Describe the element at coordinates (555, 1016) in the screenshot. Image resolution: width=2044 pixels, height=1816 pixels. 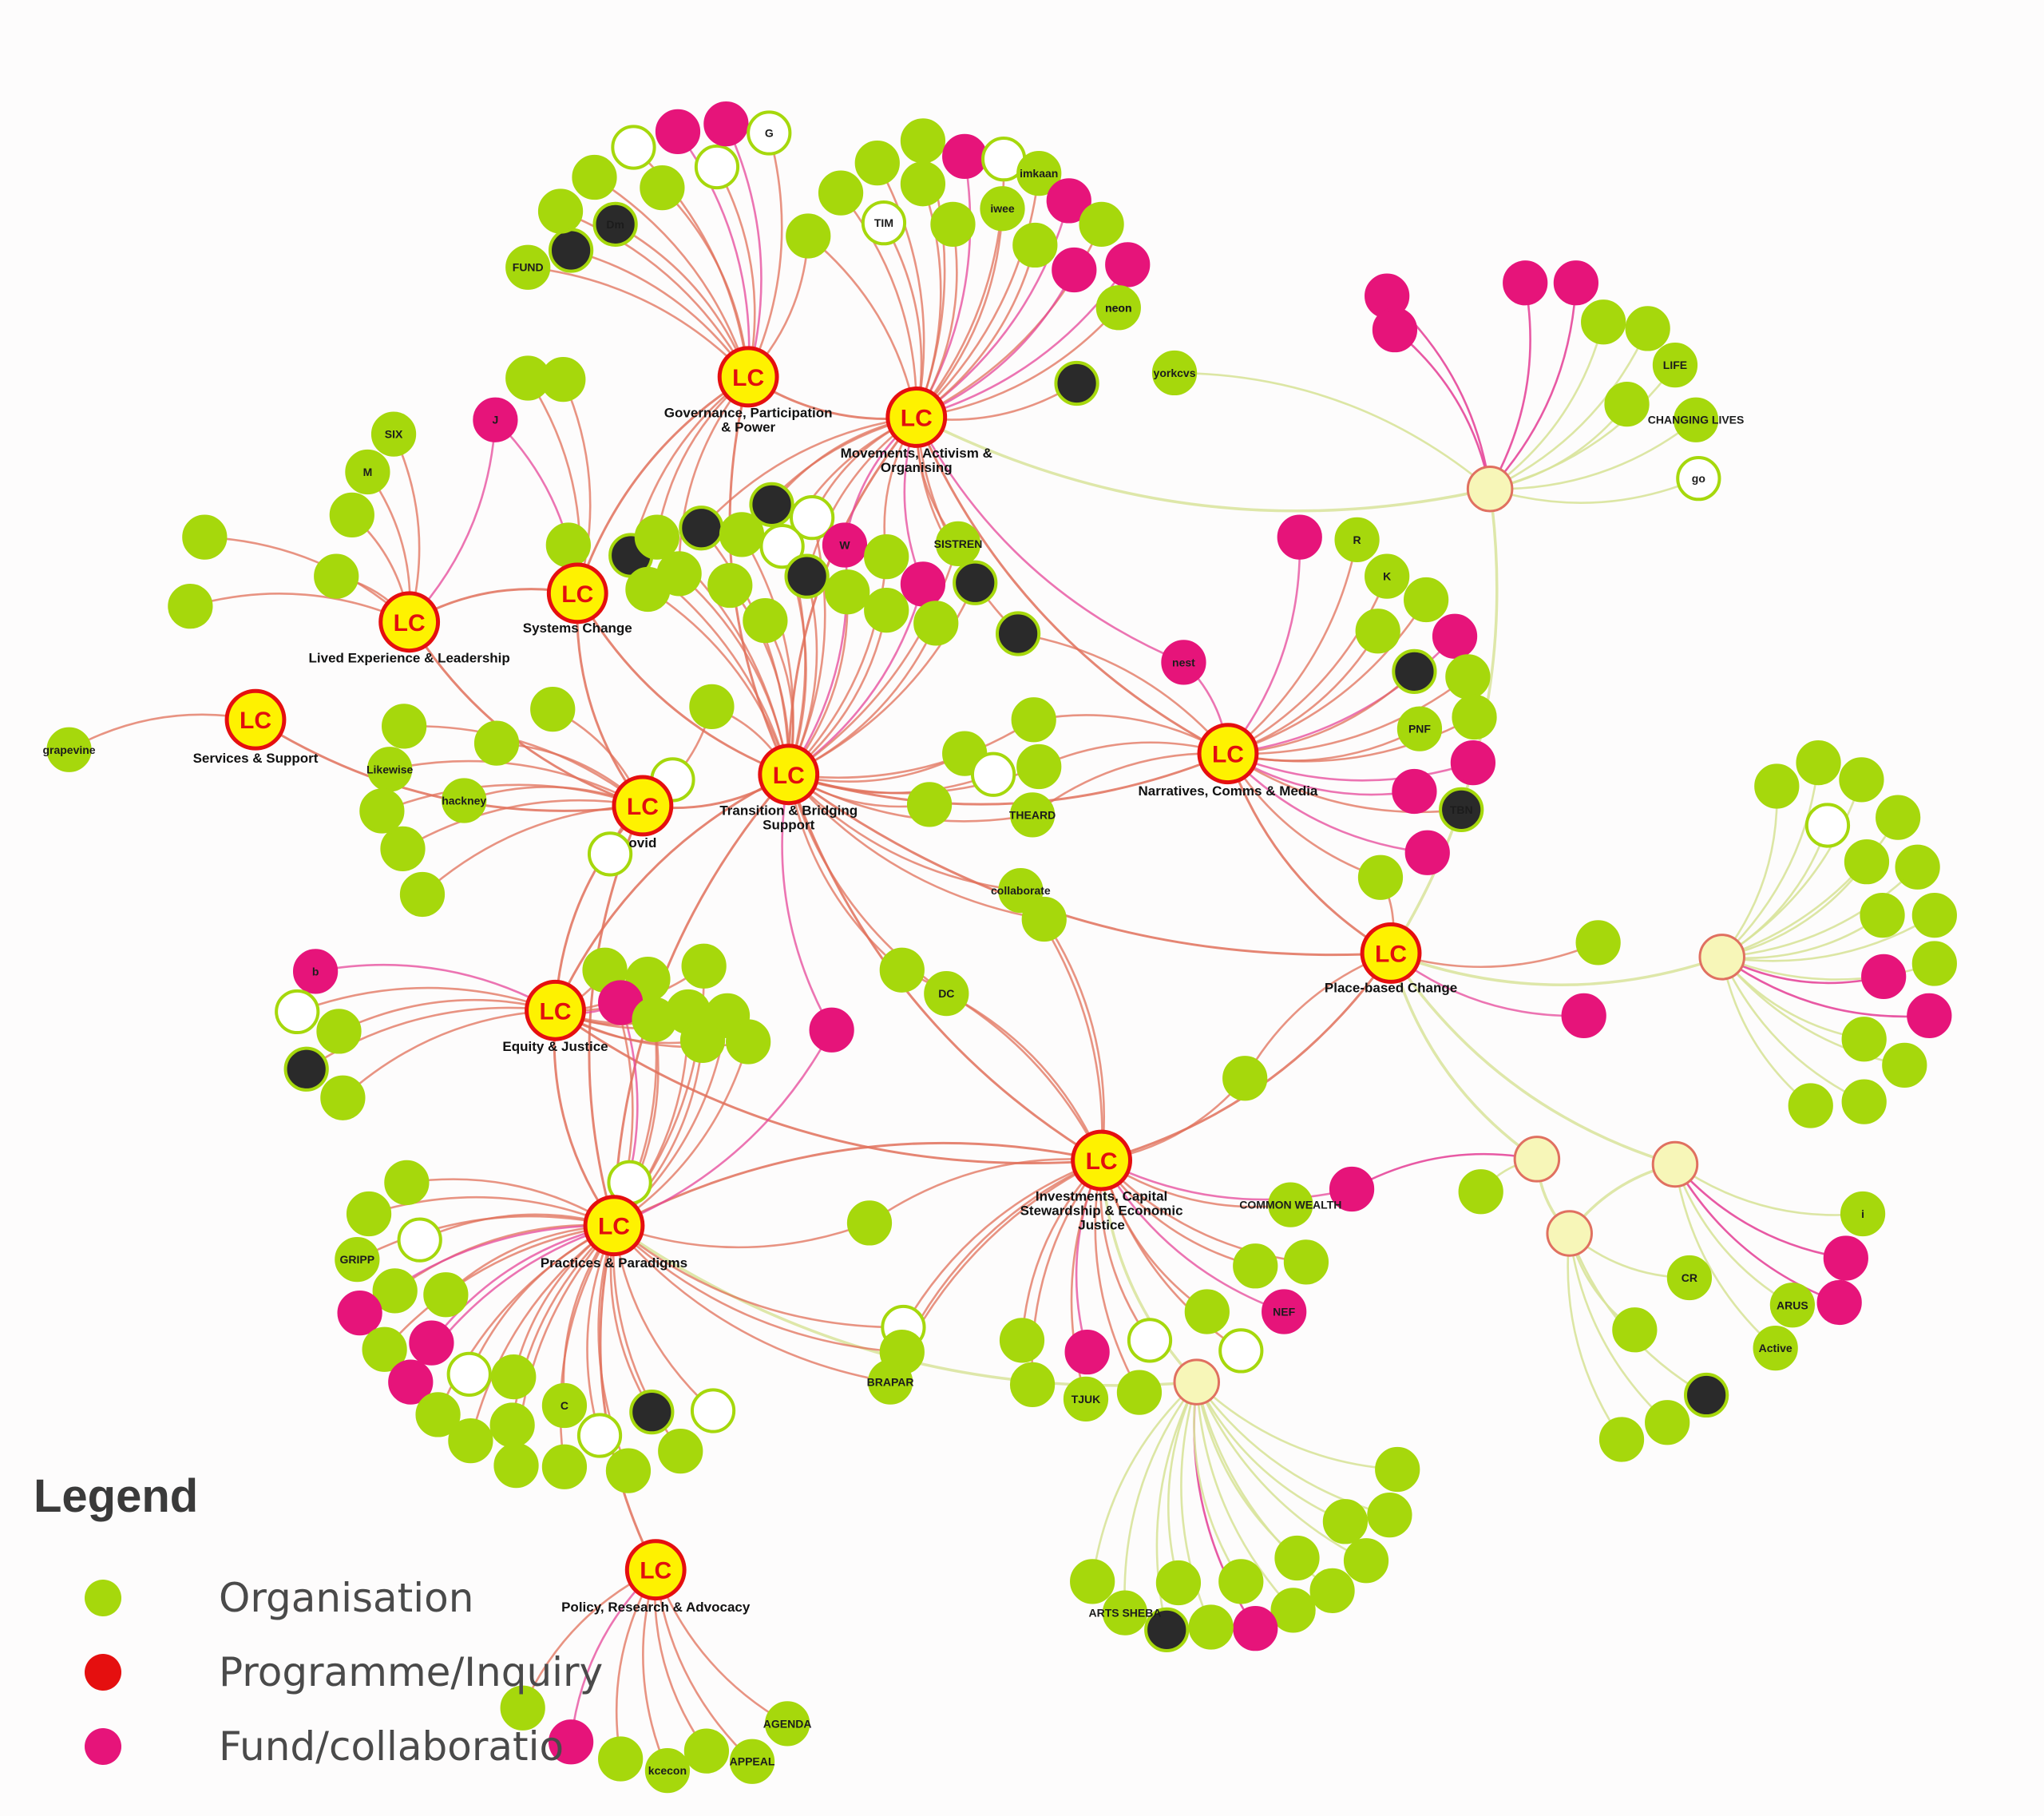
I see `hub-eq: LC Equity & Justice` at that location.